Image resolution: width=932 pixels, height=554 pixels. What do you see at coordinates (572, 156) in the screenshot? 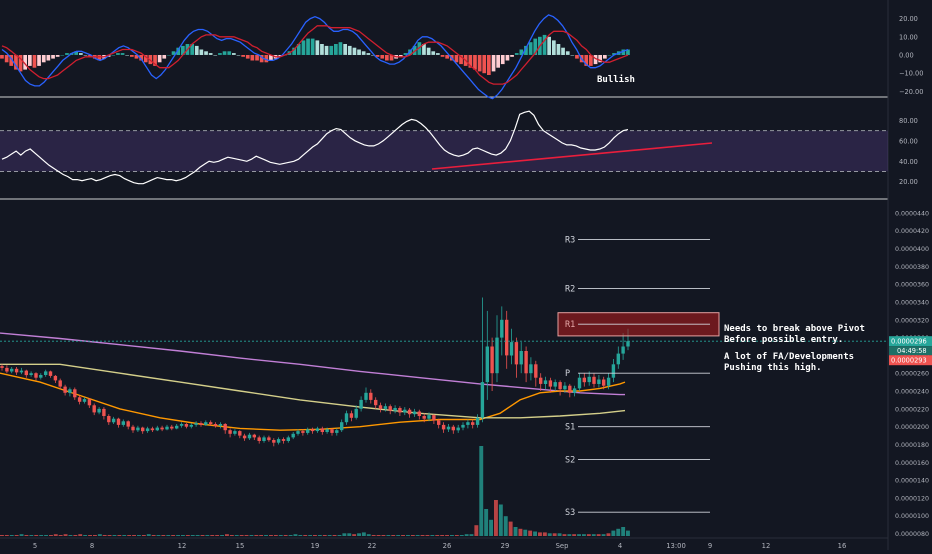
I see `rsi-trendline` at bounding box center [572, 156].